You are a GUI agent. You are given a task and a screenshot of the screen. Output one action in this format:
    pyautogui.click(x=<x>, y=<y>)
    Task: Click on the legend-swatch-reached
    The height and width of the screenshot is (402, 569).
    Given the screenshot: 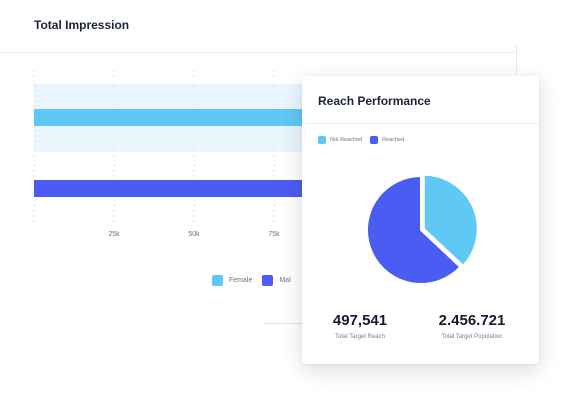 What is the action you would take?
    pyautogui.click(x=374, y=140)
    